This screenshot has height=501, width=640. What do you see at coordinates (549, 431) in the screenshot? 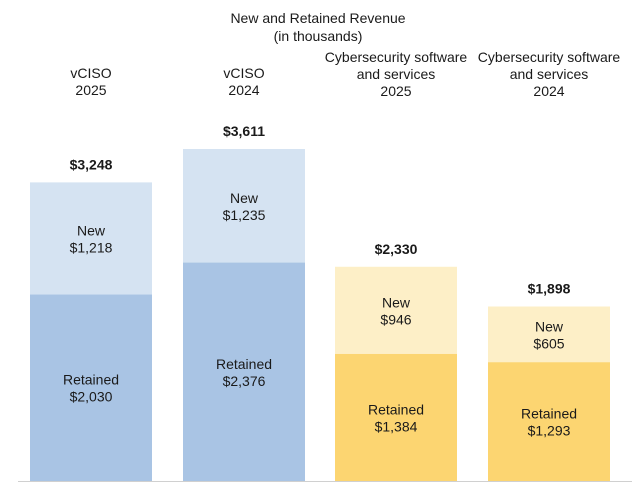
I see `segment-value-label: $1,293` at bounding box center [549, 431].